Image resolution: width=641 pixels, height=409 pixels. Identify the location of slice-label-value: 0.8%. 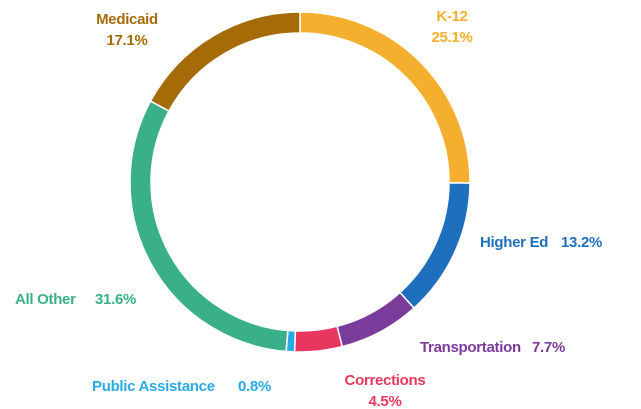
(254, 386).